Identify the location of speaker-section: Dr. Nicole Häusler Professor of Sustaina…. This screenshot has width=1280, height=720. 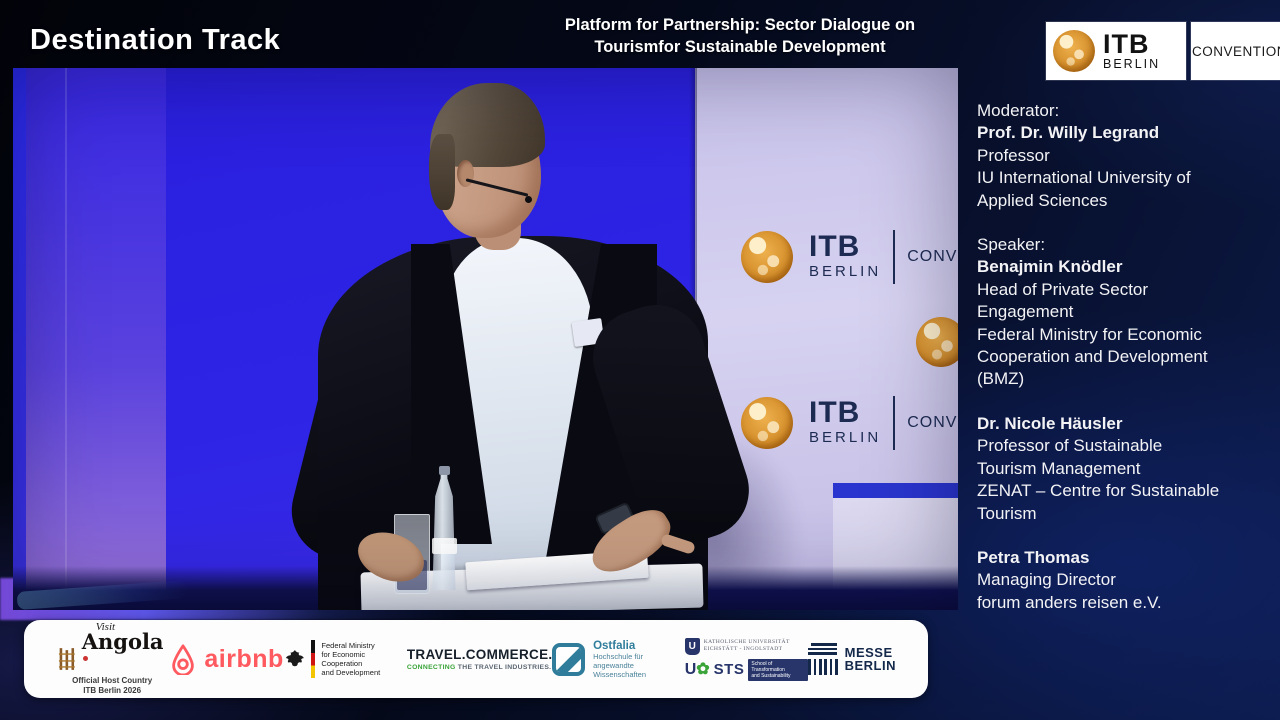
(1125, 469).